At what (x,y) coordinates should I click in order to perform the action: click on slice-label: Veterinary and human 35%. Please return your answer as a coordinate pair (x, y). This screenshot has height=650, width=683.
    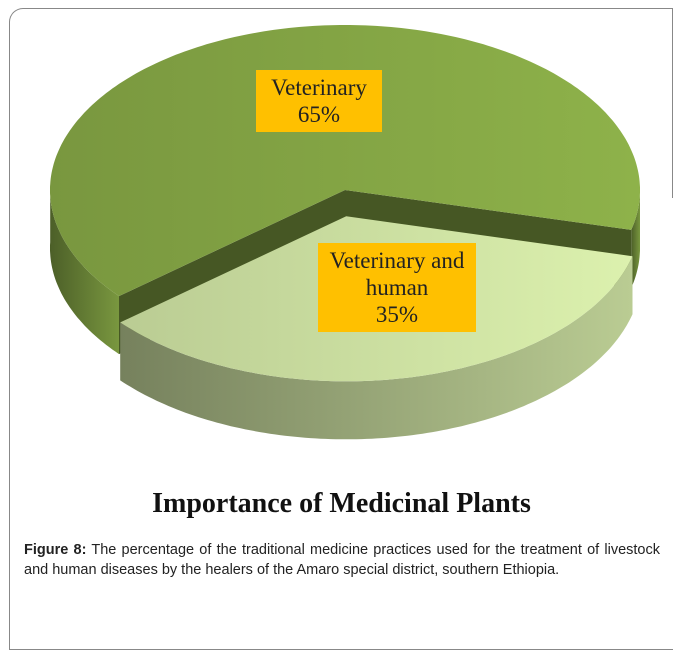
    Looking at the image, I should click on (397, 287).